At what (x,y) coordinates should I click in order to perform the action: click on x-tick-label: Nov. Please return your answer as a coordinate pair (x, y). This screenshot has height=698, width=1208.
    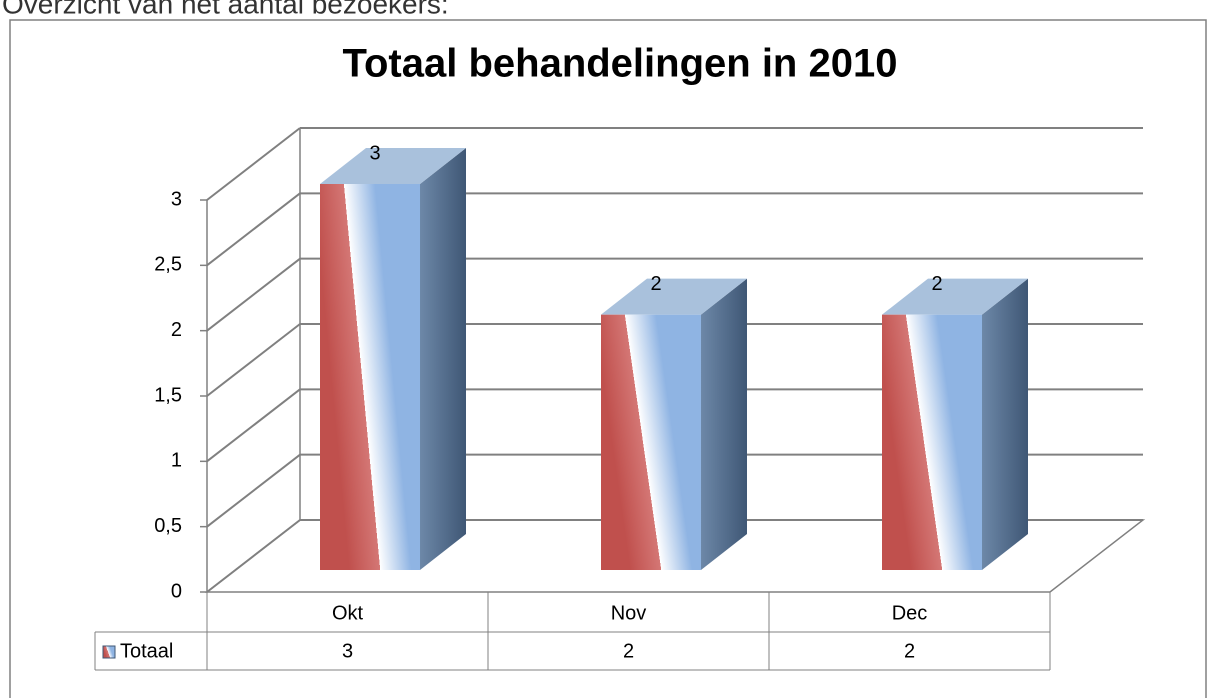
    Looking at the image, I should click on (629, 613).